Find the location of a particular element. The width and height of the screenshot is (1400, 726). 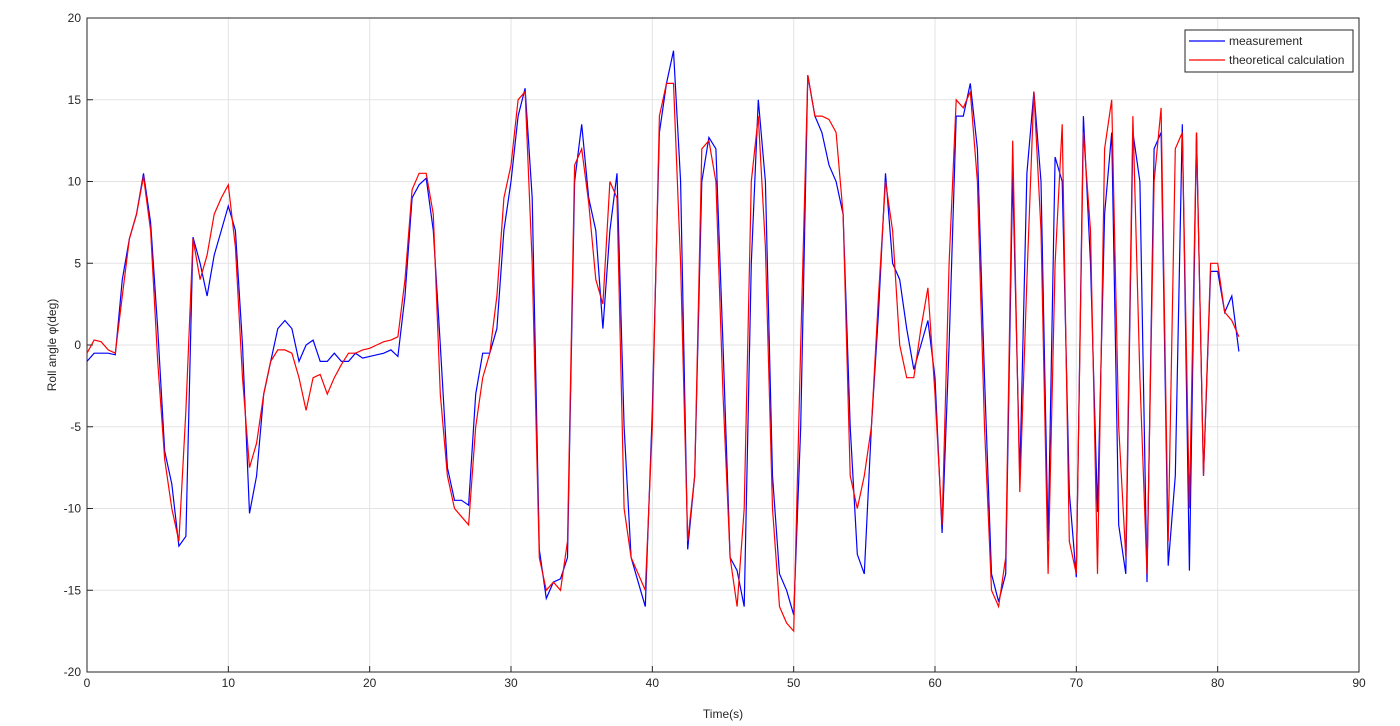

legend-box is located at coordinates (1269, 51).